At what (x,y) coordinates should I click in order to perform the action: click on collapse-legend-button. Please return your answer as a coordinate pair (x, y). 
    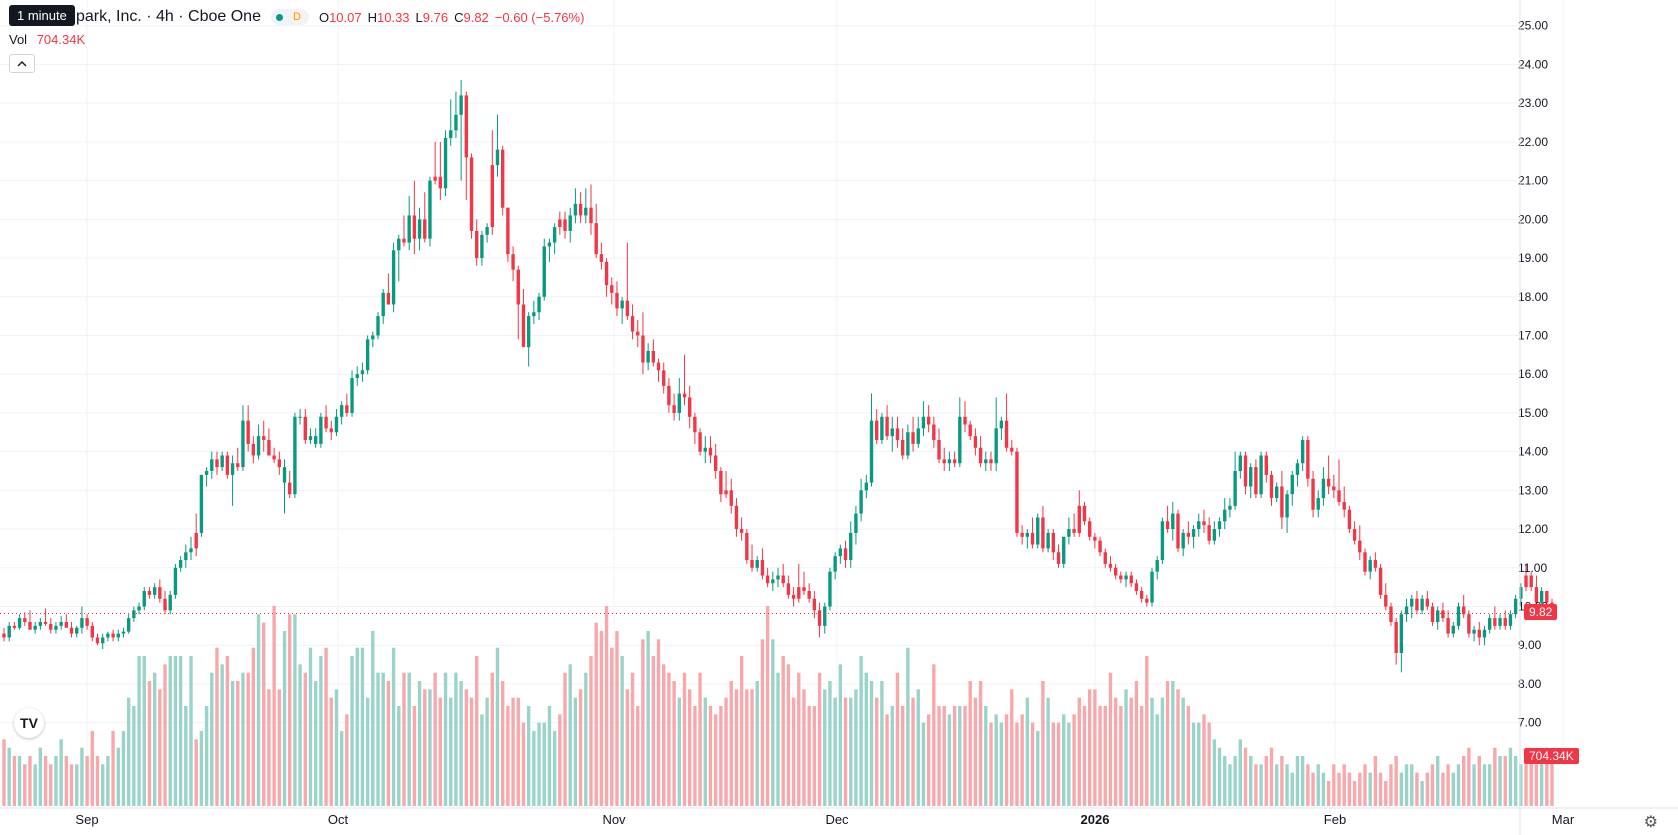
    Looking at the image, I should click on (22, 63).